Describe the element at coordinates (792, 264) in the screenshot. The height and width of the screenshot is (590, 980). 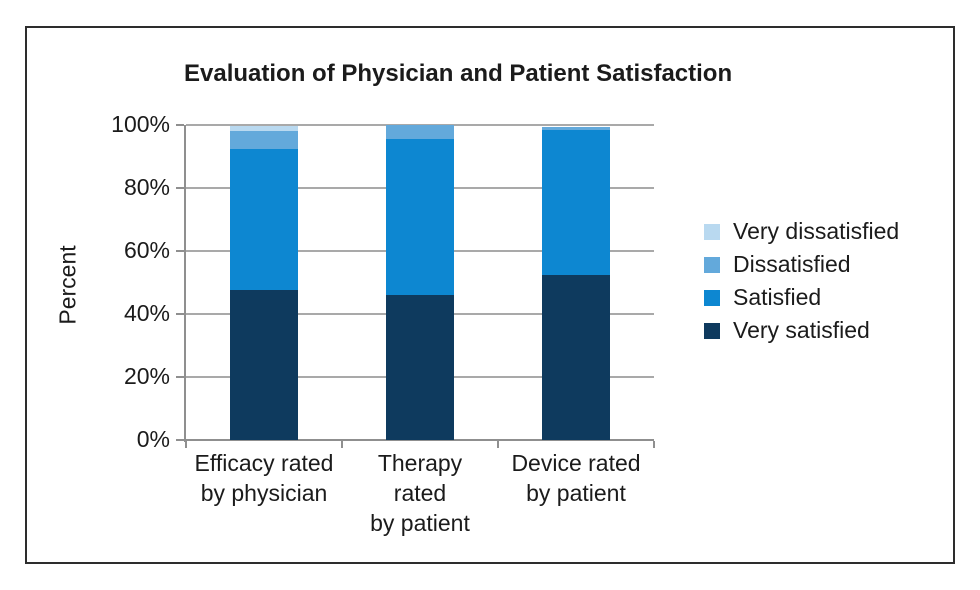
I see `legend-item-label: Dissatisfied` at that location.